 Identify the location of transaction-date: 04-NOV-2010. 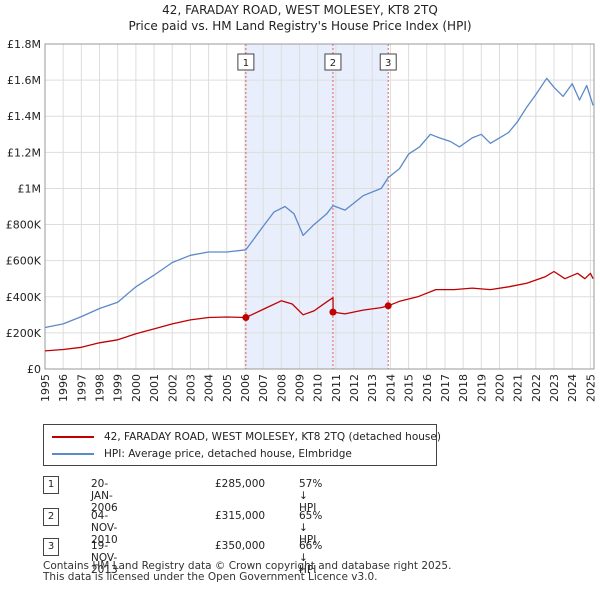
(104, 528).